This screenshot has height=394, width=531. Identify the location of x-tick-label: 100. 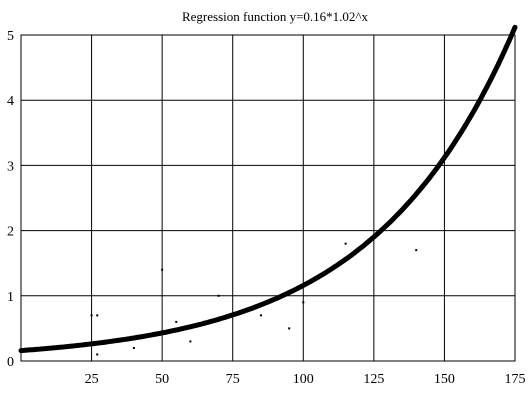
(303, 379).